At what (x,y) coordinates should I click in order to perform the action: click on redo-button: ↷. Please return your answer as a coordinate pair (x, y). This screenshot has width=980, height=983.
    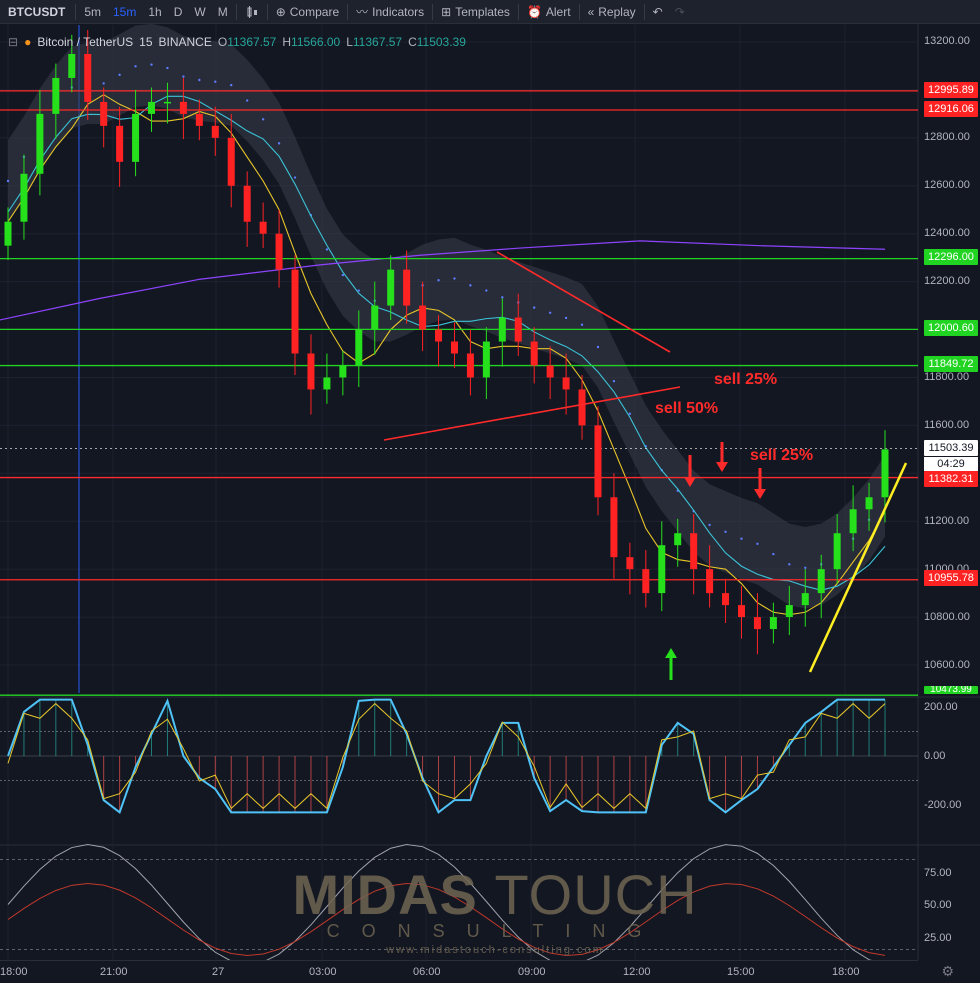
    Looking at the image, I should click on (680, 12).